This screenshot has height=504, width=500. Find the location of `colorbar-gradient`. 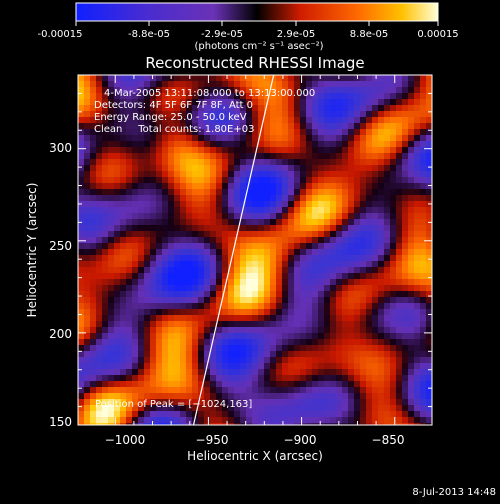

colorbar-gradient is located at coordinates (257, 12).